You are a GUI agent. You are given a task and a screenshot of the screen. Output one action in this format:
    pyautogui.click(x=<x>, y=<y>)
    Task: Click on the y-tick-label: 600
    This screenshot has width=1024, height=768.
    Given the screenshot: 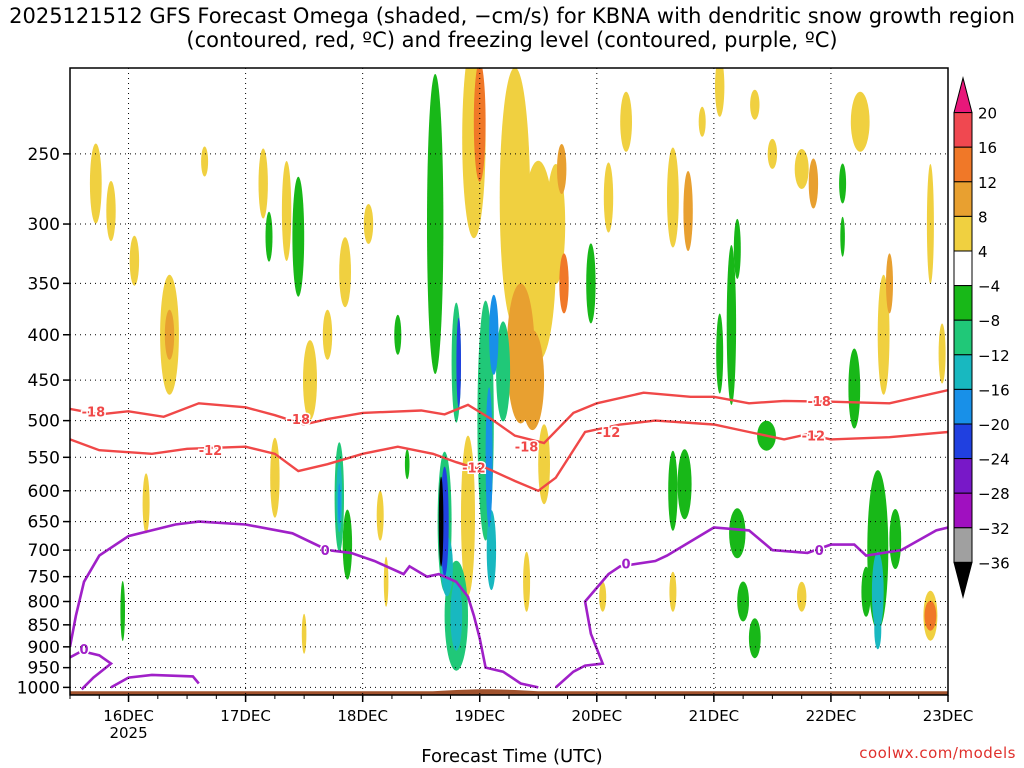 What is the action you would take?
    pyautogui.click(x=44, y=492)
    